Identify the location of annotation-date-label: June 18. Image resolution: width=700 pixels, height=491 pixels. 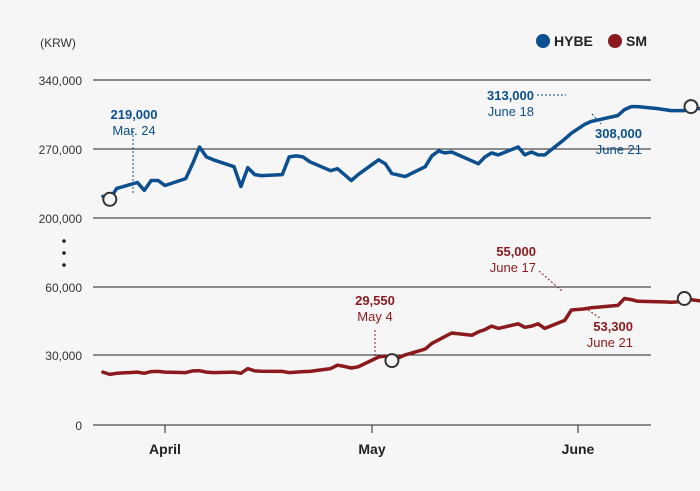
(511, 111).